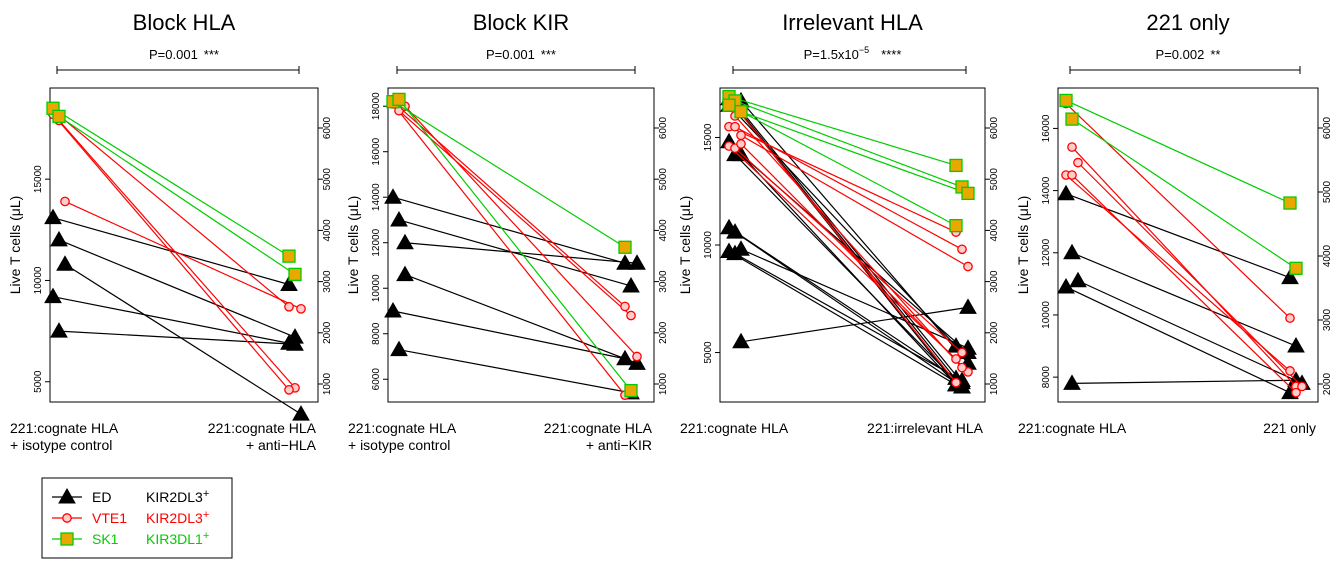 The width and height of the screenshot is (1344, 562). I want to click on y-tick-label: 8000, so click(1046, 377).